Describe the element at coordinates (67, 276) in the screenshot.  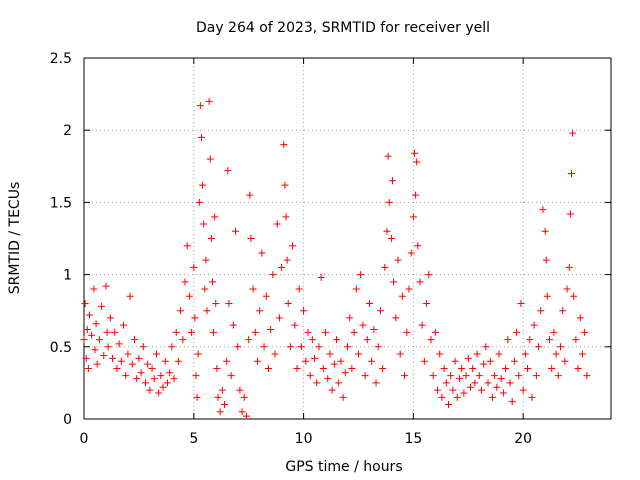
I see `y-tick-label: 1` at that location.